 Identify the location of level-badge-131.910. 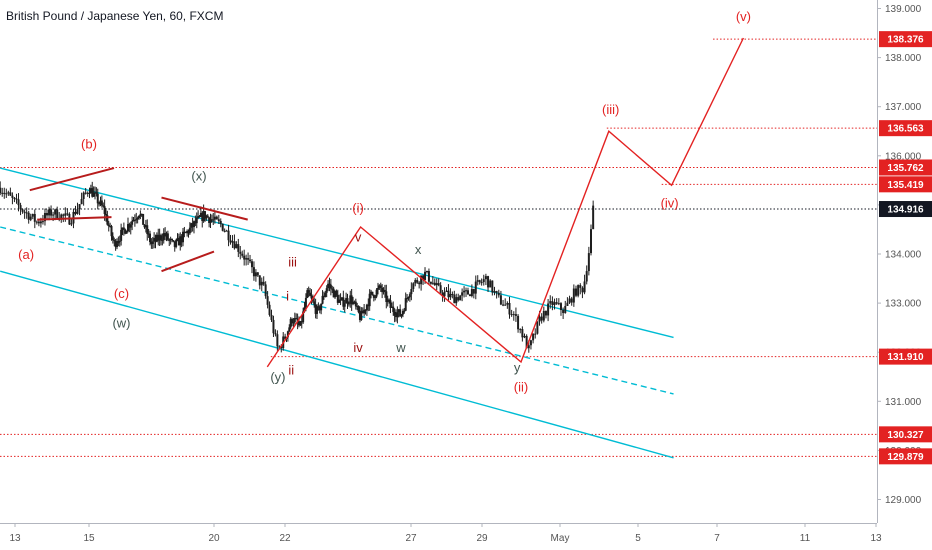
(905, 356).